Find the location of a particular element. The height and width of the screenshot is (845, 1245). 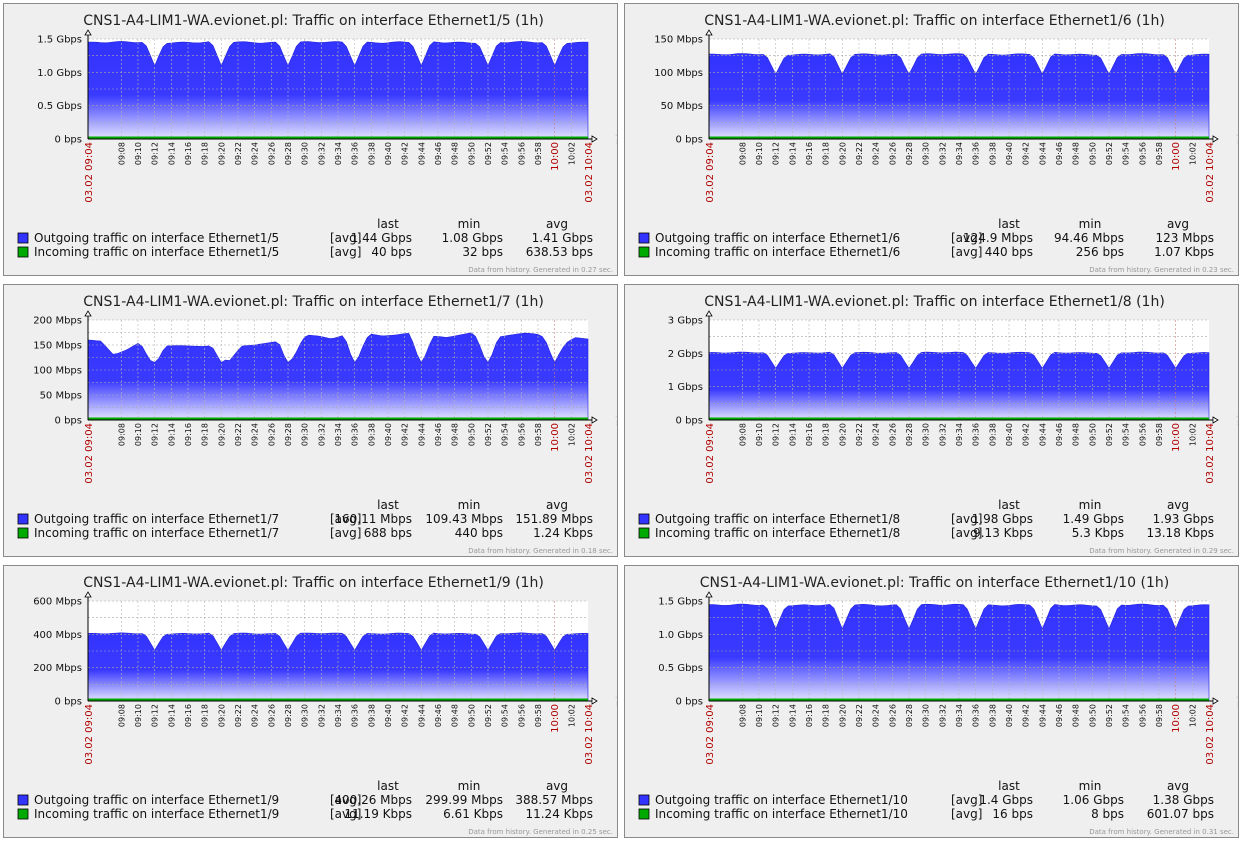

legend-last-value: 160.11 Mbps is located at coordinates (373, 519).